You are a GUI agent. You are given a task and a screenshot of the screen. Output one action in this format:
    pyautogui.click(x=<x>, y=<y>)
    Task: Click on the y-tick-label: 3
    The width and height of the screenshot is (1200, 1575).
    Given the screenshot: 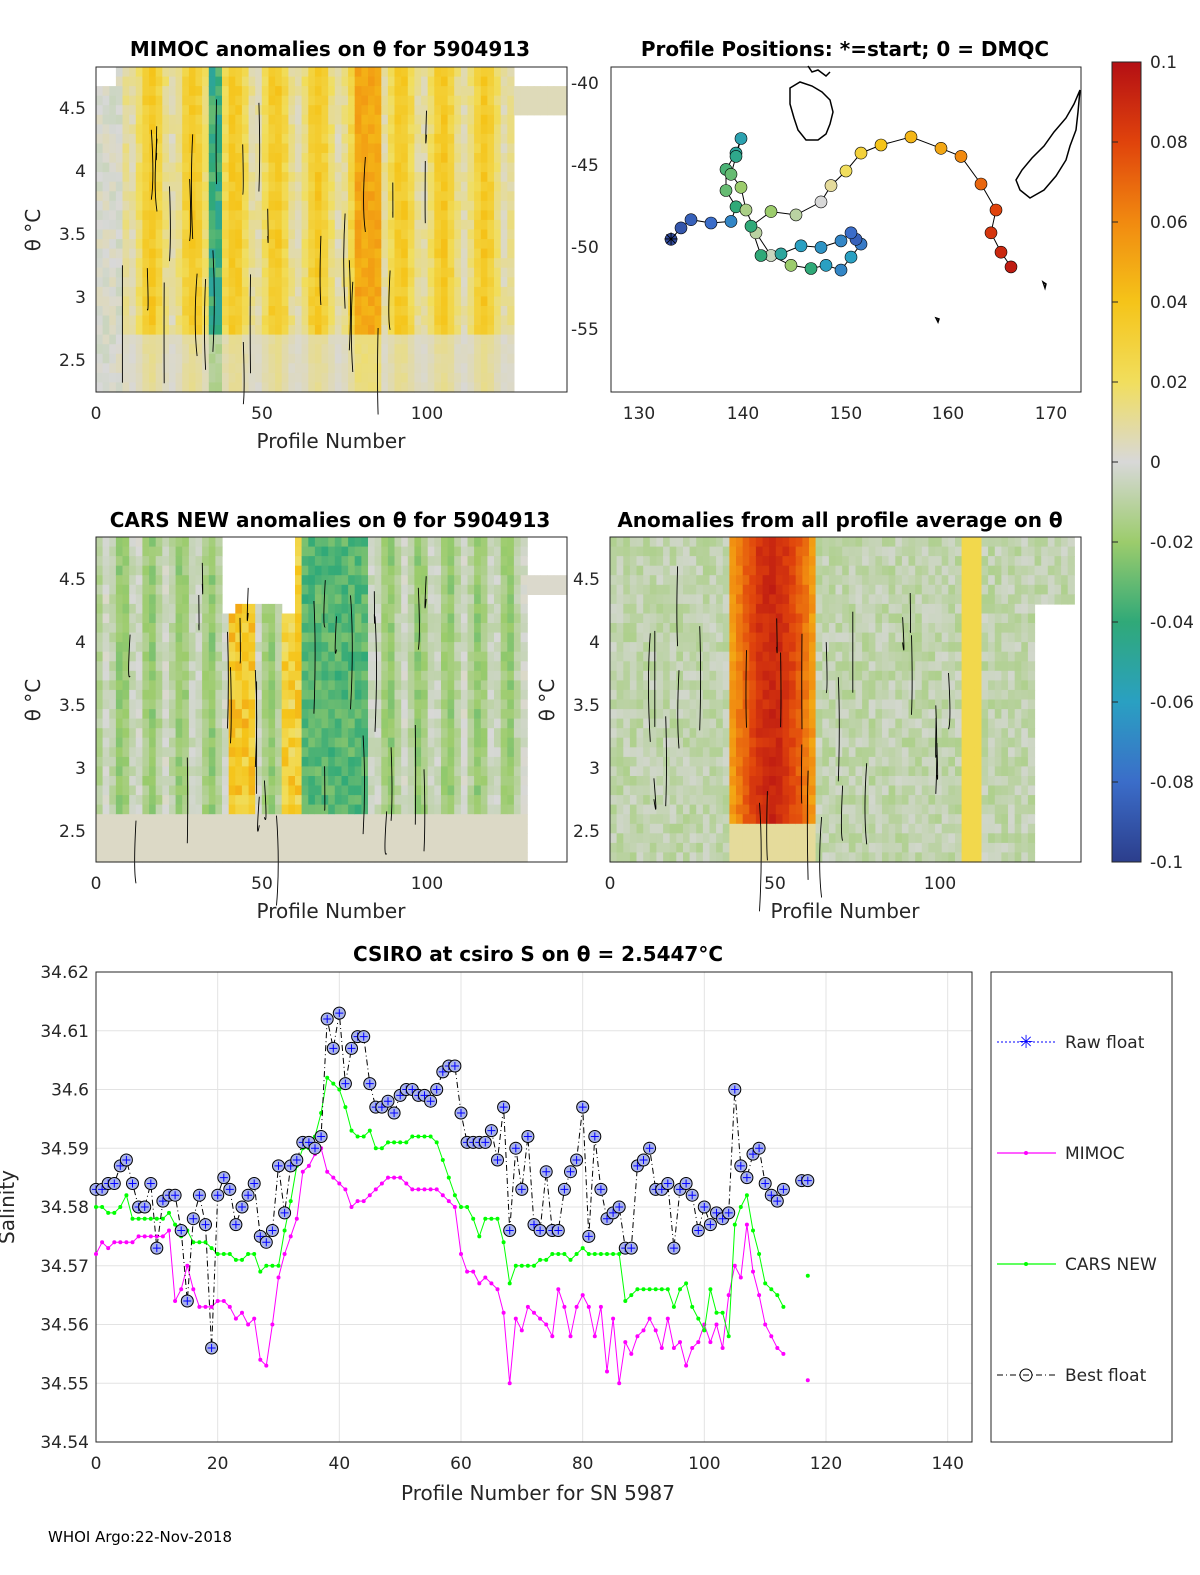 What is the action you would take?
    pyautogui.click(x=80, y=298)
    